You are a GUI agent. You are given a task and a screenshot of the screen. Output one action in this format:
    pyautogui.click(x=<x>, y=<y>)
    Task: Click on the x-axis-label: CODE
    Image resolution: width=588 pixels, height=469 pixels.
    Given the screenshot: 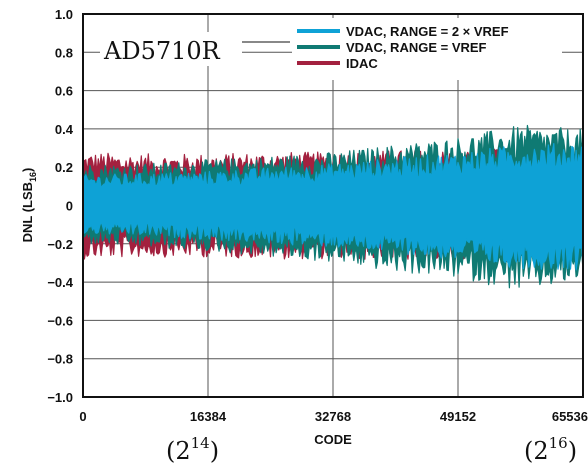 What is the action you would take?
    pyautogui.click(x=333, y=439)
    